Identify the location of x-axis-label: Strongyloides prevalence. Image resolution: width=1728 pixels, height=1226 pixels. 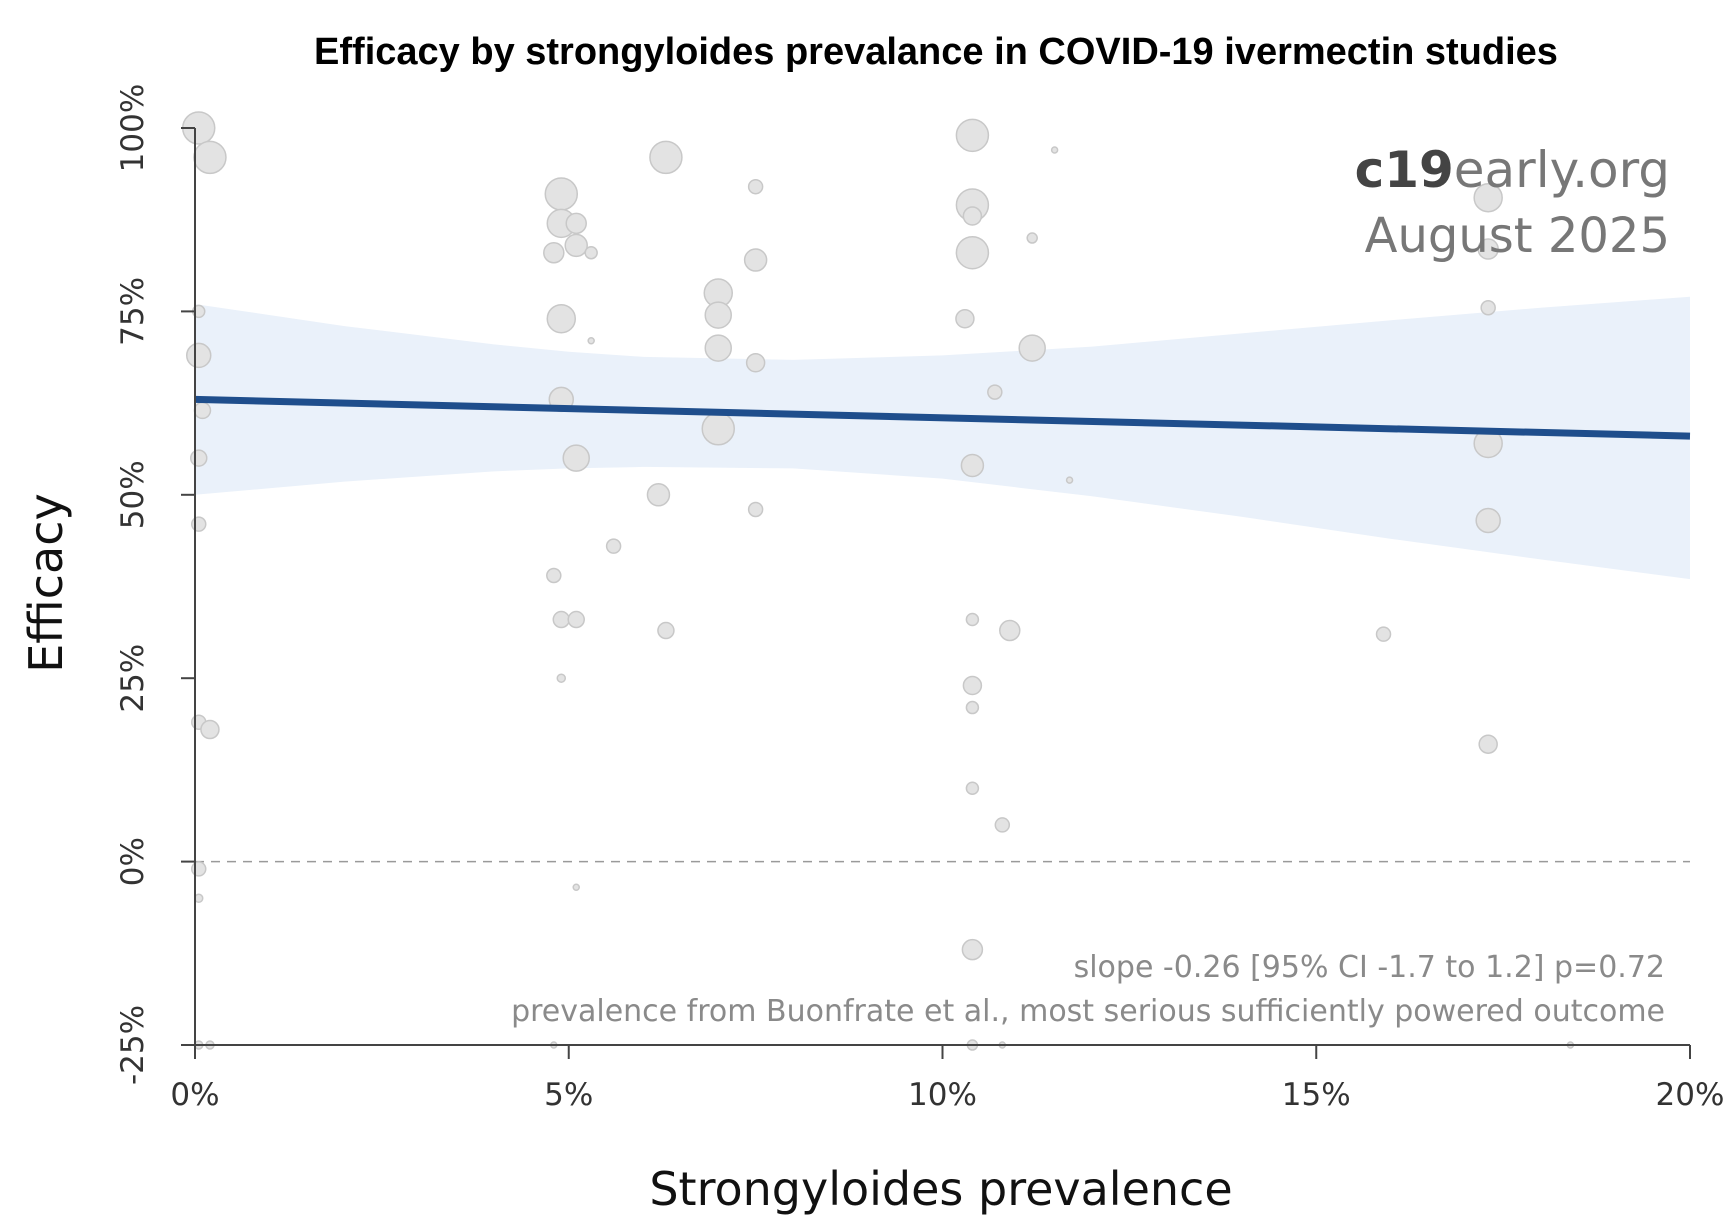
(940, 1189).